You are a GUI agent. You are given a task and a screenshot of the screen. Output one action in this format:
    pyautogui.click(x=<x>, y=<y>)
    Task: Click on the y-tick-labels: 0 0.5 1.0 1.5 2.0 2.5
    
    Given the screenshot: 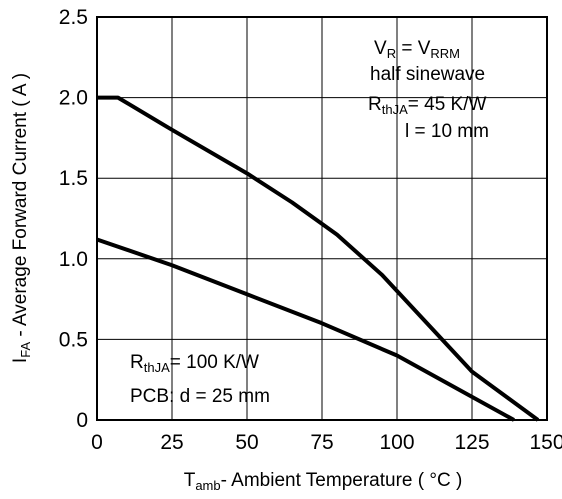 What is the action you would take?
    pyautogui.click(x=73, y=219)
    